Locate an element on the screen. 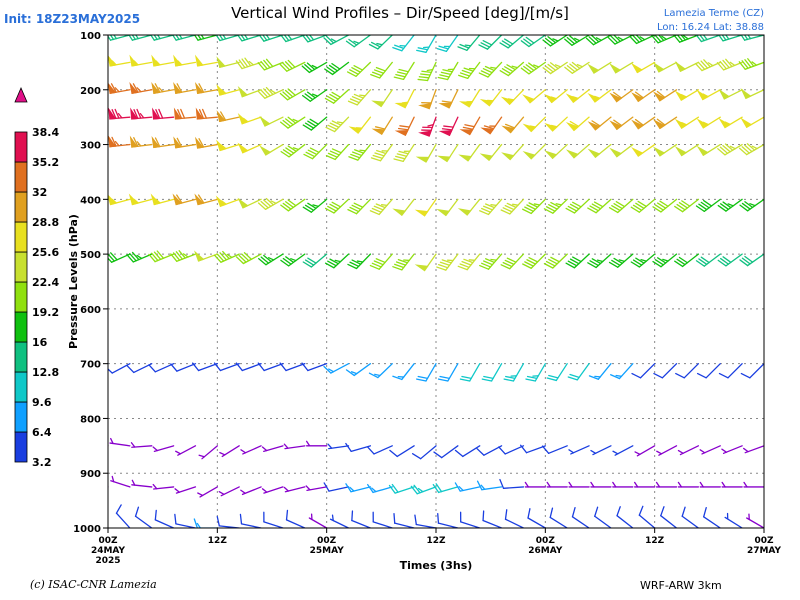 This screenshot has height=600, width=800. y-tick-label: 800 is located at coordinates (90, 419).